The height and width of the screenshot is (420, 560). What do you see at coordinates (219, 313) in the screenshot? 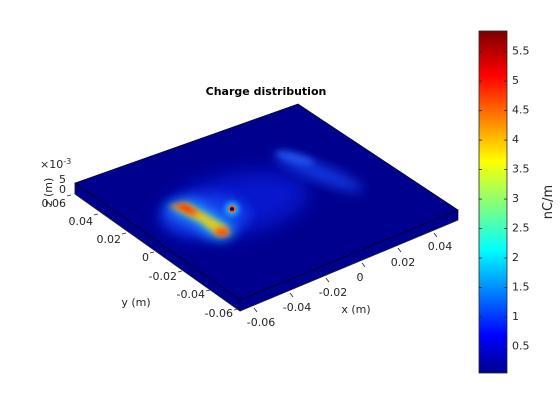
I see `y-tick-label: -0.06` at bounding box center [219, 313].